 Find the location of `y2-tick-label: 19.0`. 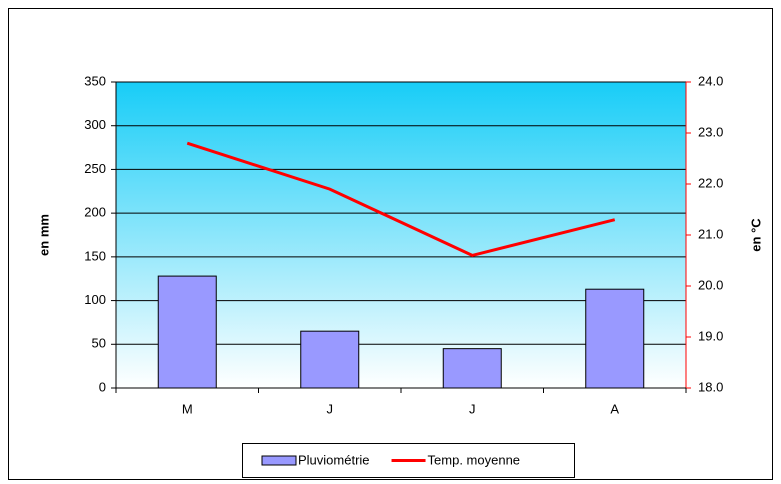

y2-tick-label: 19.0 is located at coordinates (710, 335).